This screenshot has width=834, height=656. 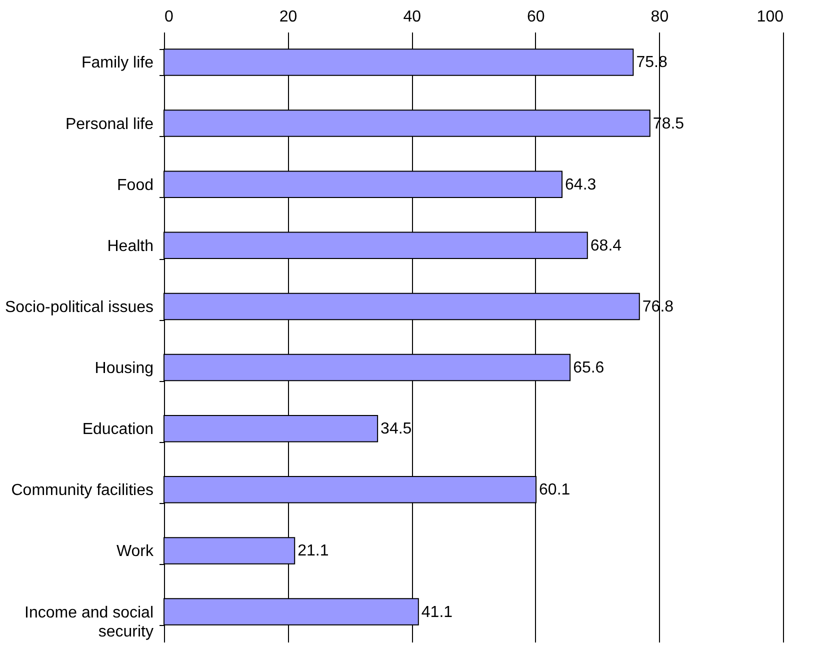 I want to click on data-label: 64.3, so click(x=580, y=185).